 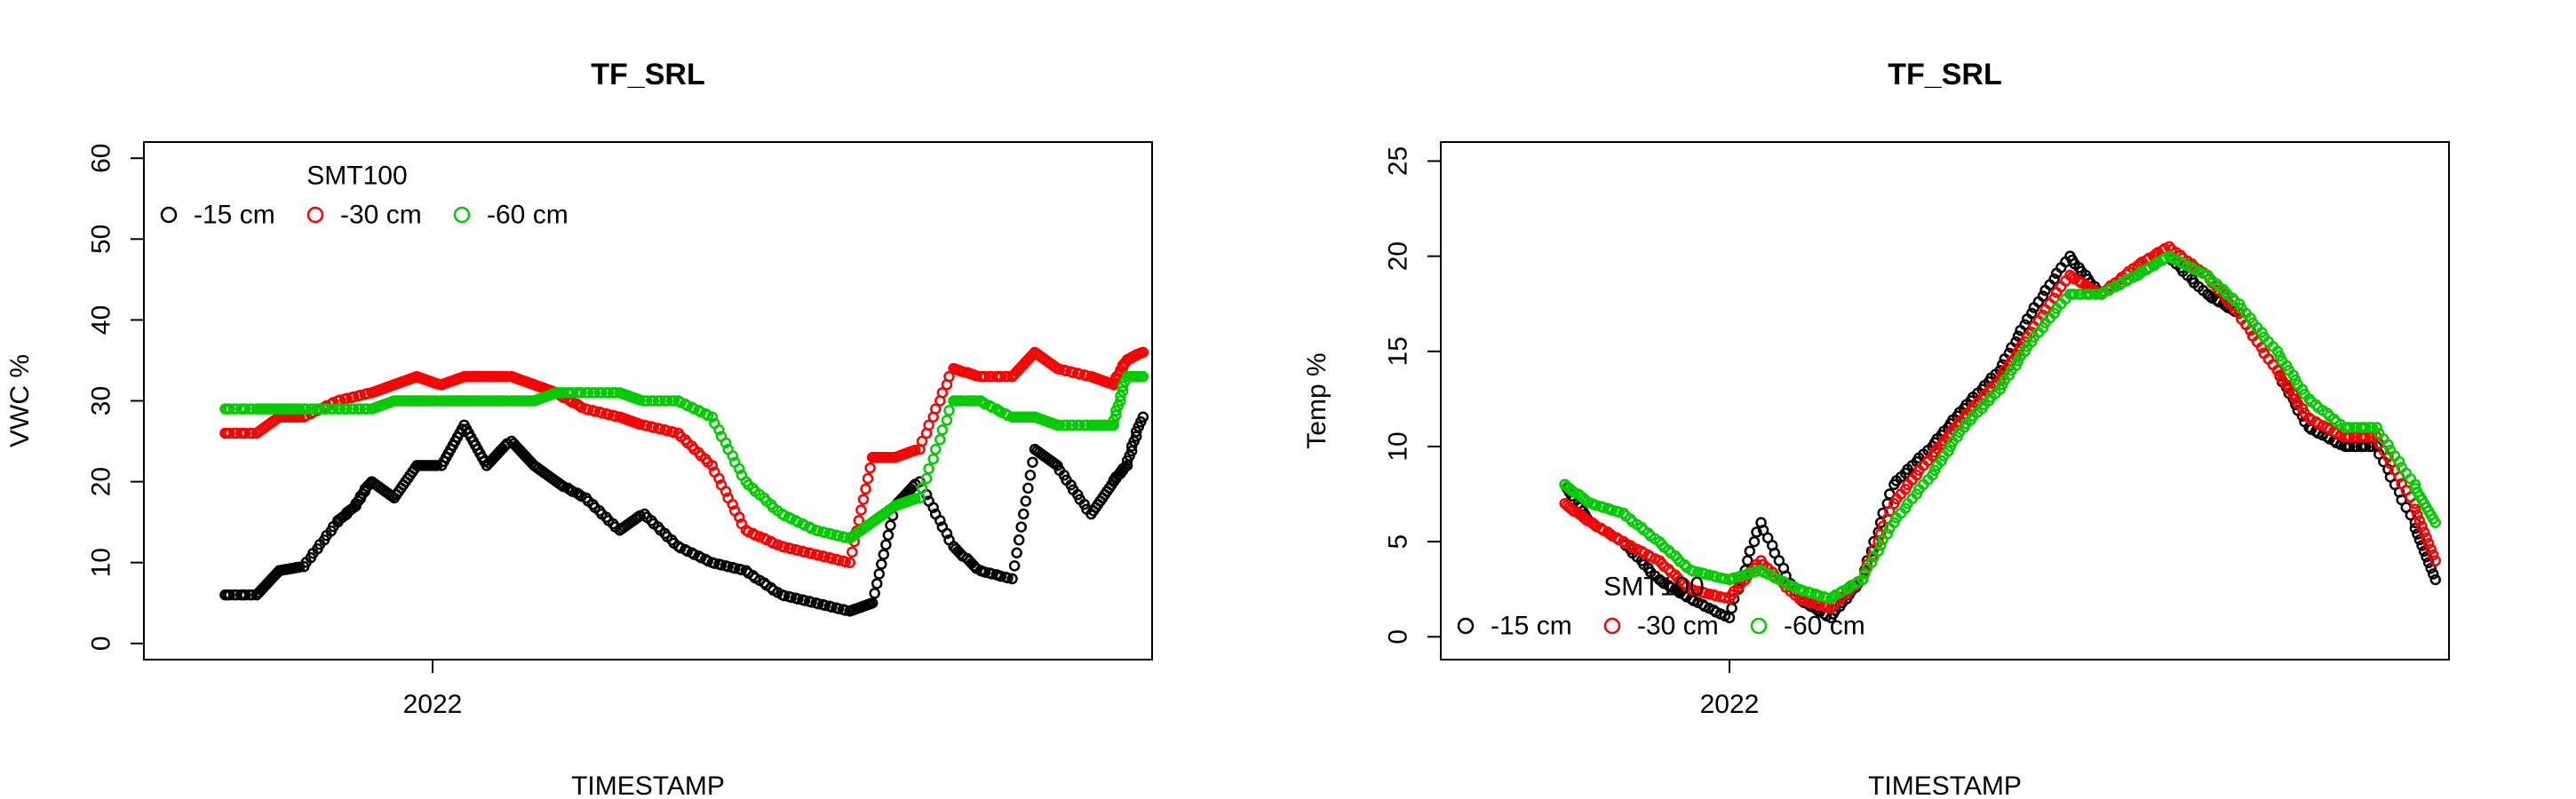 What do you see at coordinates (1678, 626) in the screenshot?
I see `legend-entry: -30 cm` at bounding box center [1678, 626].